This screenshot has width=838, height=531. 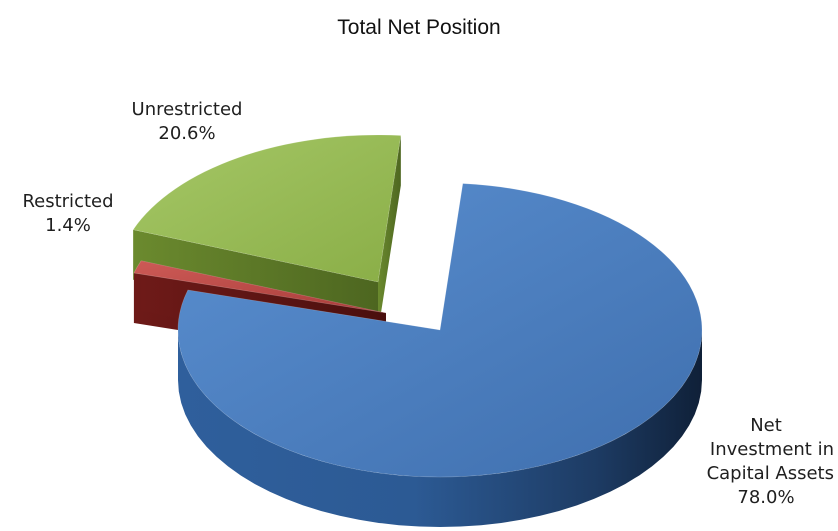 What do you see at coordinates (68, 201) in the screenshot?
I see `slice-label-line: Restricted` at bounding box center [68, 201].